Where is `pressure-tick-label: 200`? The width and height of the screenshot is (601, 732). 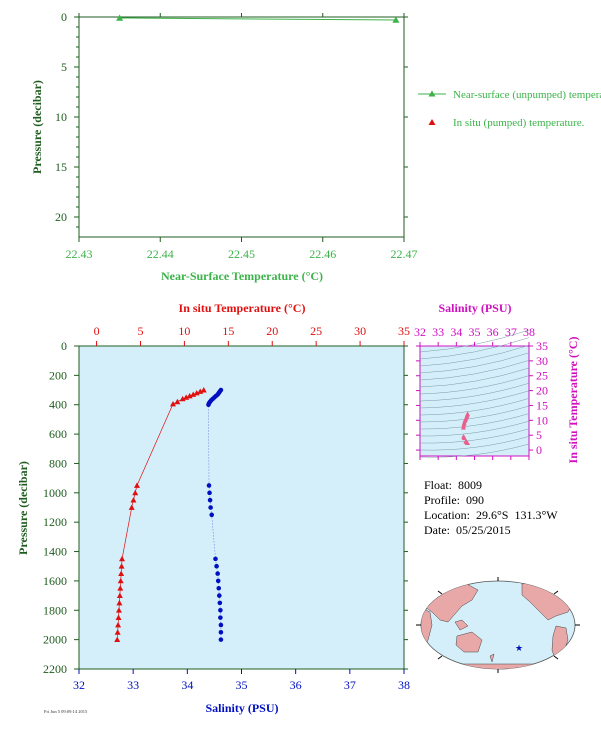
pressure-tick-label: 200 is located at coordinates (58, 375).